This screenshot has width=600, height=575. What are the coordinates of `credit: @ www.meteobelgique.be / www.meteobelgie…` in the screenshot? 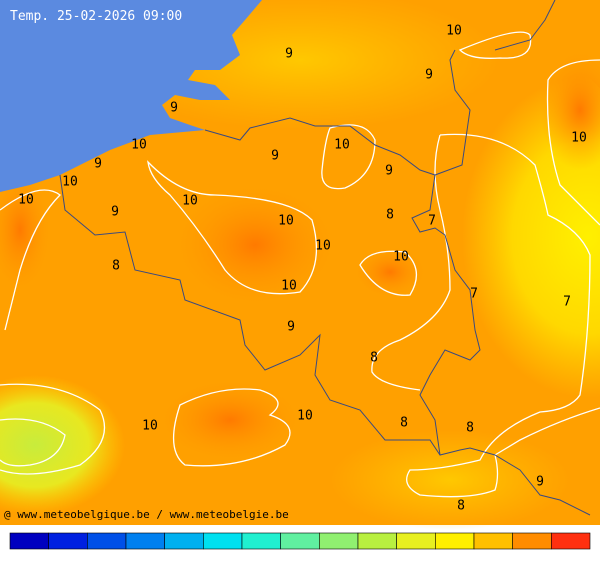 It's located at (146, 514).